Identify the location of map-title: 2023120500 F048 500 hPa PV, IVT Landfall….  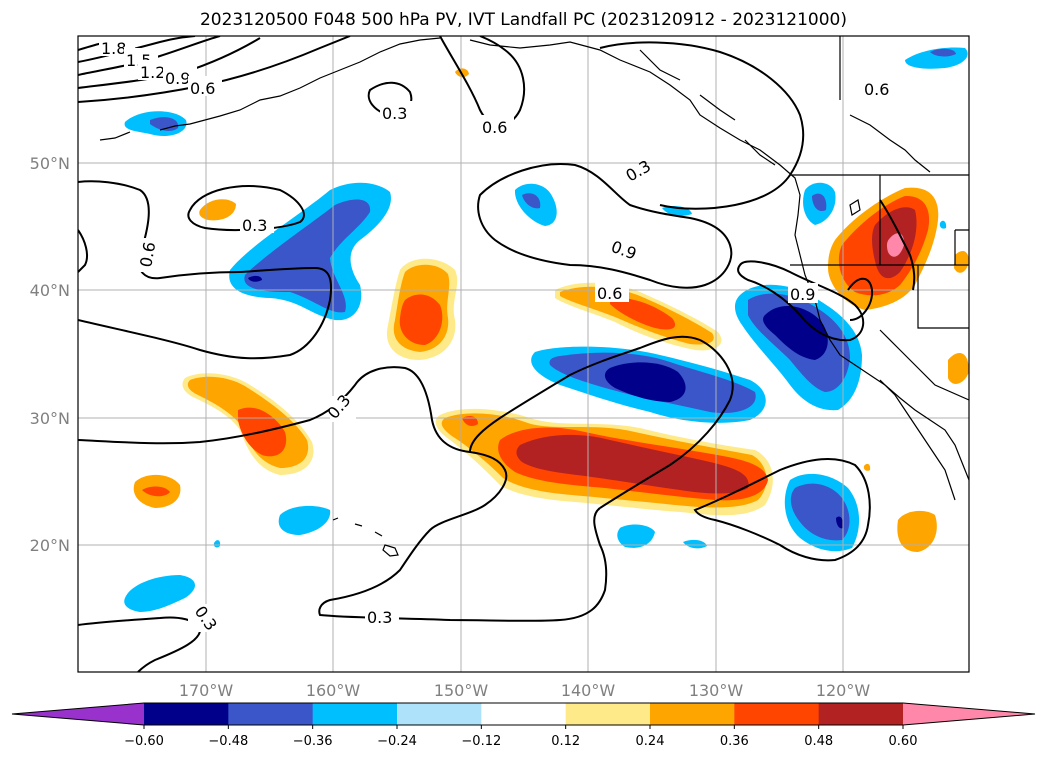
(523, 20).